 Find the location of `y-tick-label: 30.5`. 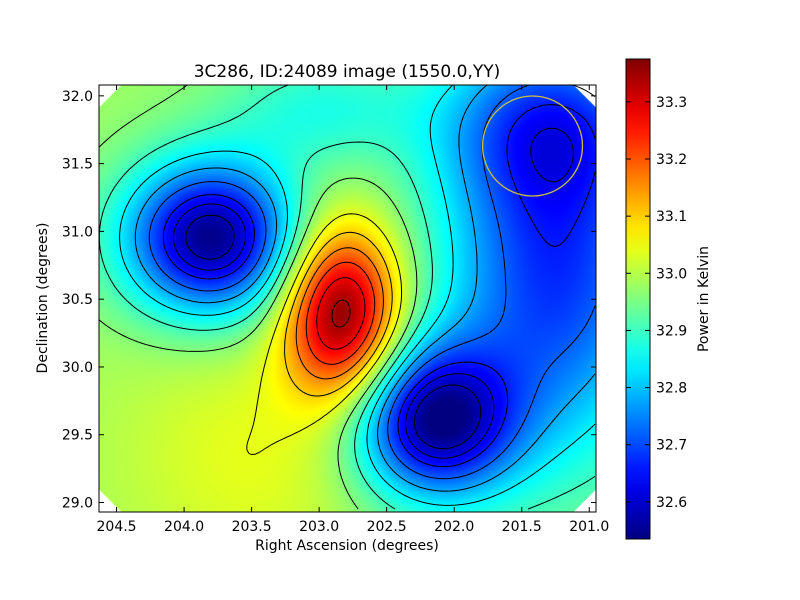

y-tick-label: 30.5 is located at coordinates (77, 300).